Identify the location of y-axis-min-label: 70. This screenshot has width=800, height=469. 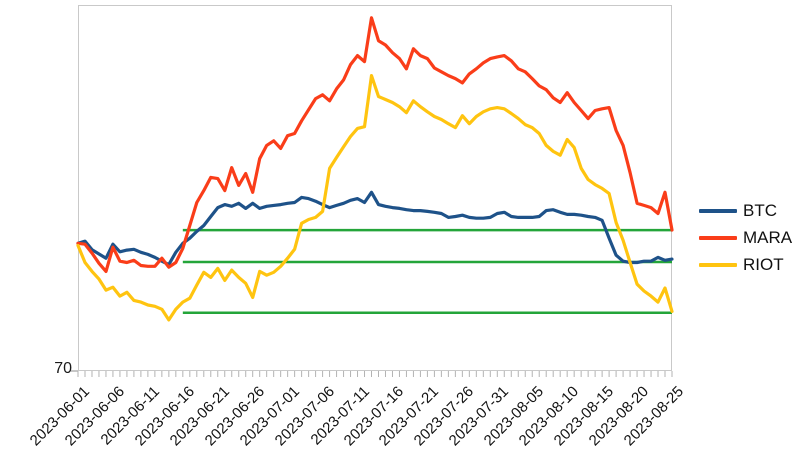
(63, 368).